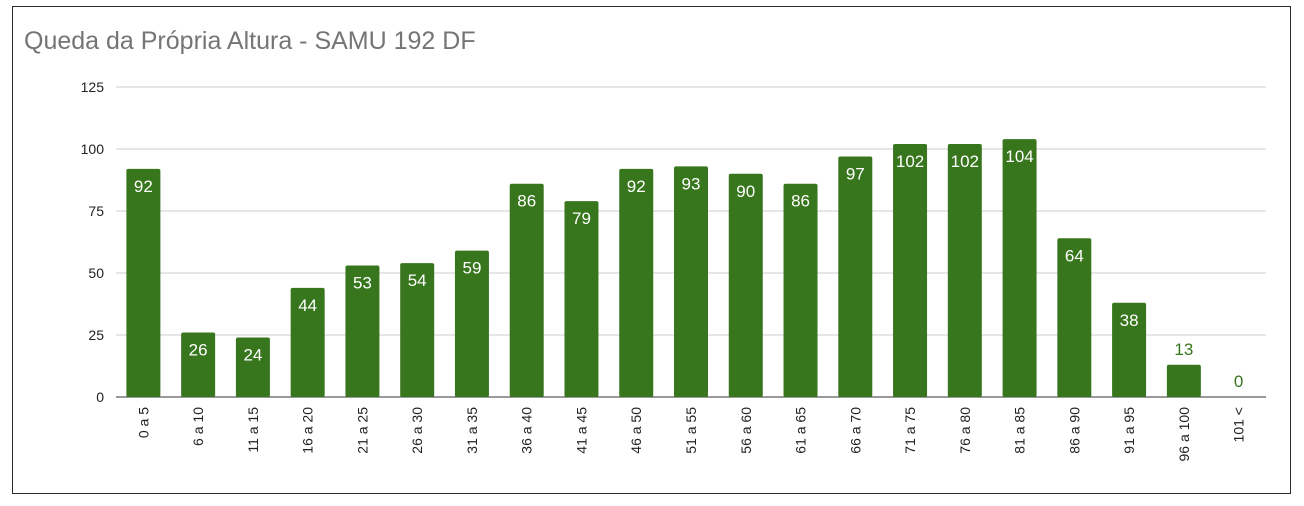  Describe the element at coordinates (745, 191) in the screenshot. I see `data-label: 90` at that location.